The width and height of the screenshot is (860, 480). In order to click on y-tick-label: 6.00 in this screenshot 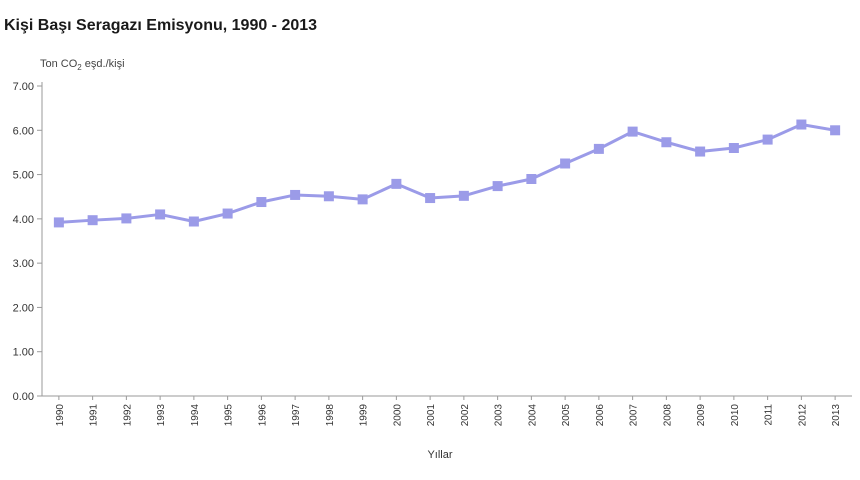, I will do `click(23, 131)`.